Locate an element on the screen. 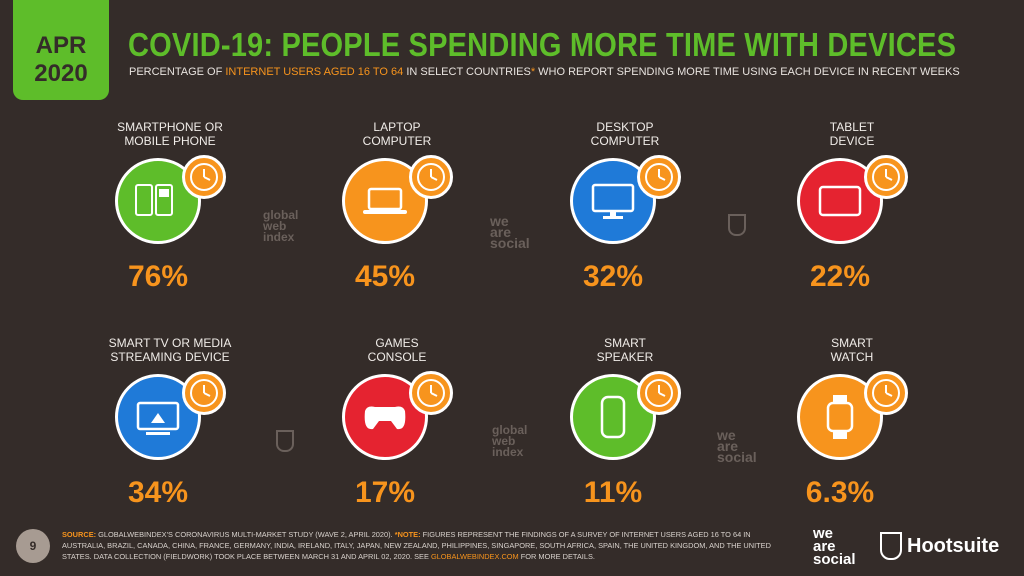 This screenshot has width=1024, height=576. hootsuite-logo: Hootsuite is located at coordinates (939, 546).